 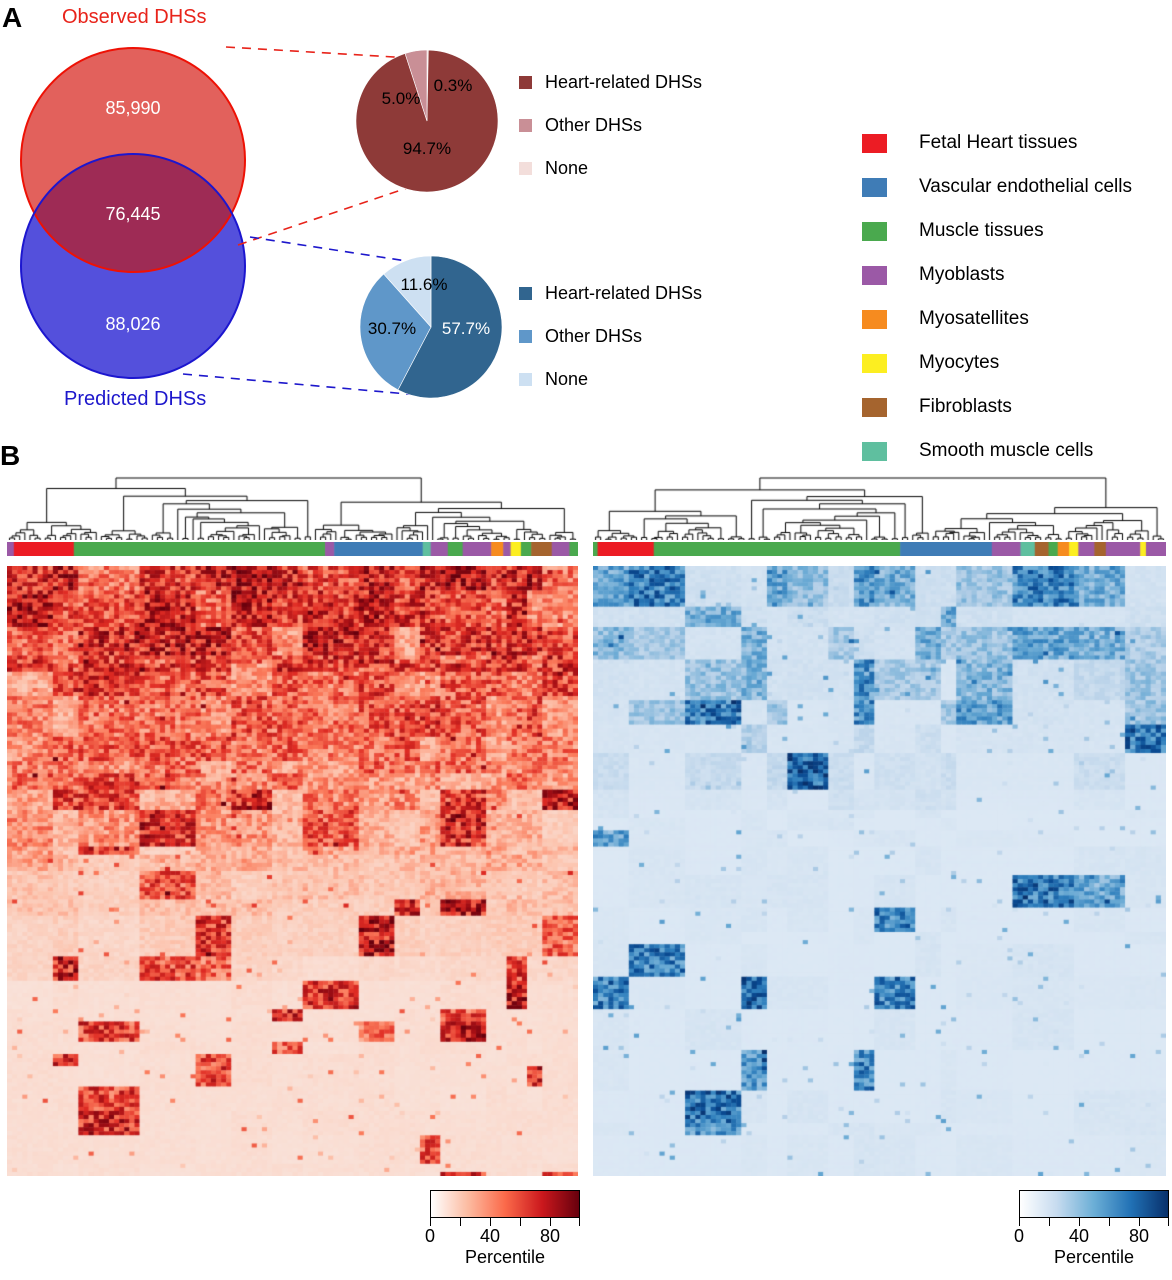 What do you see at coordinates (134, 17) in the screenshot?
I see `observed-dhs-title: Observed DHSs` at bounding box center [134, 17].